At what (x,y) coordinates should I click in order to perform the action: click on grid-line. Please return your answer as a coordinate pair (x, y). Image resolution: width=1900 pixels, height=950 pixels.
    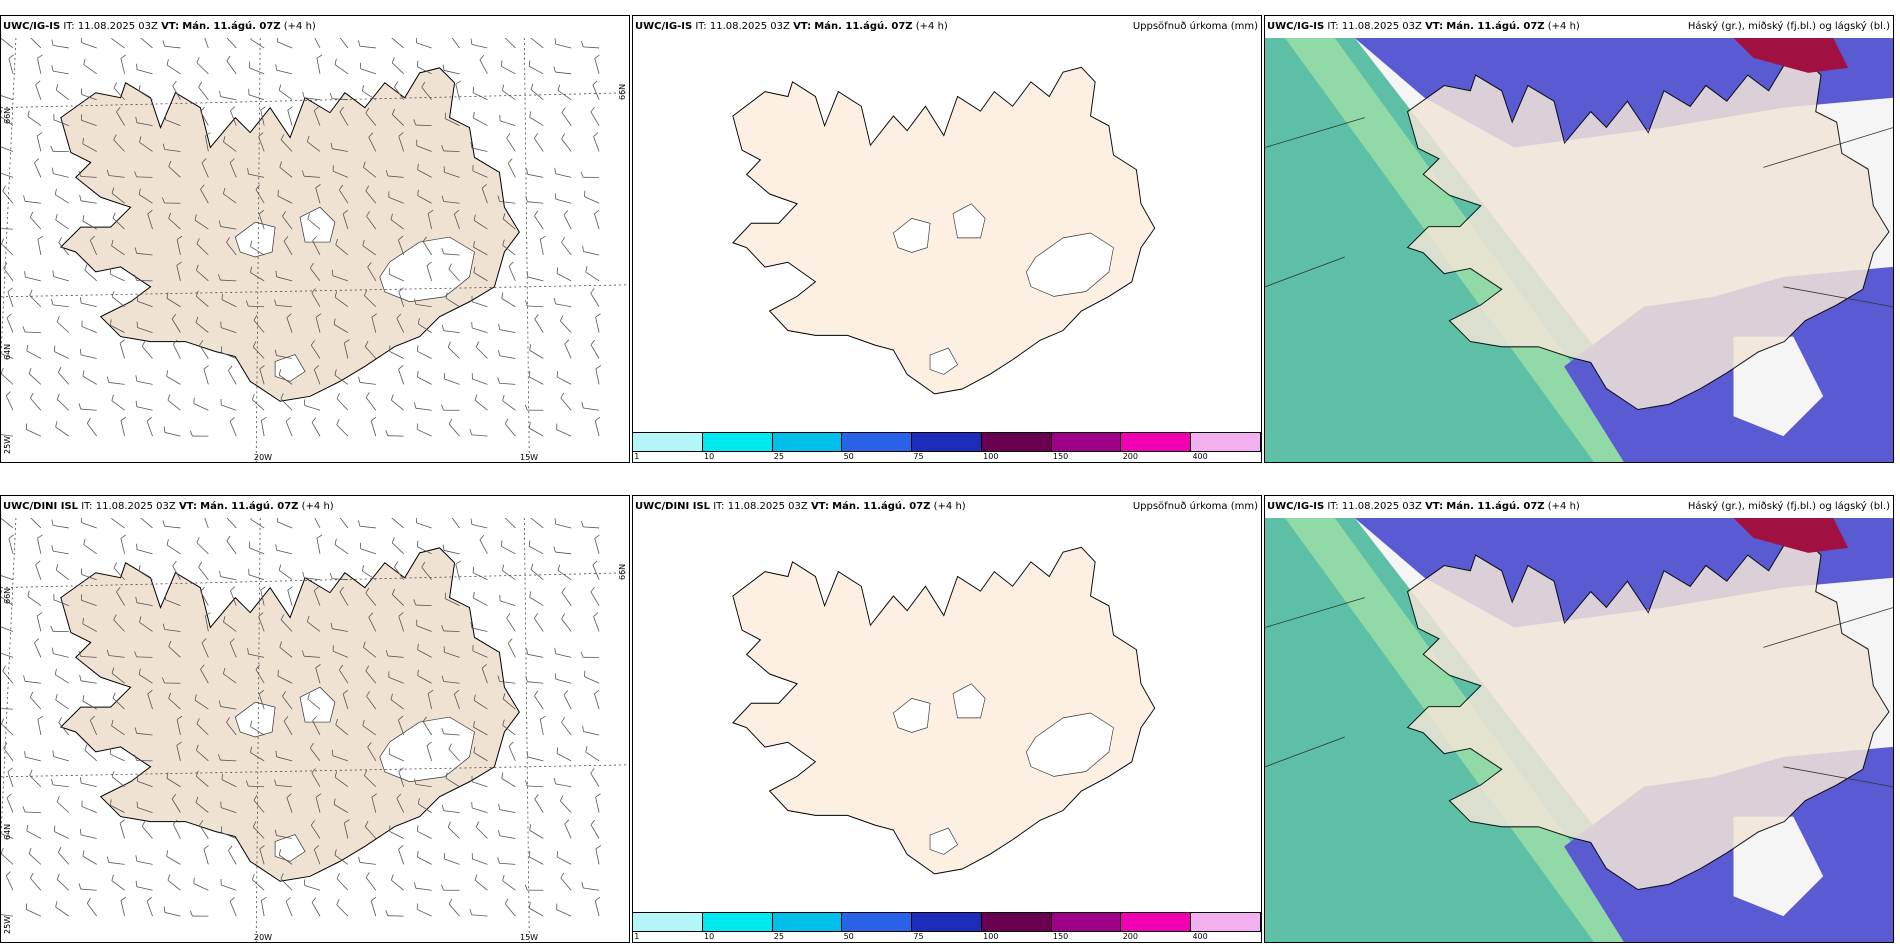
    Looking at the image, I should click on (9, 681).